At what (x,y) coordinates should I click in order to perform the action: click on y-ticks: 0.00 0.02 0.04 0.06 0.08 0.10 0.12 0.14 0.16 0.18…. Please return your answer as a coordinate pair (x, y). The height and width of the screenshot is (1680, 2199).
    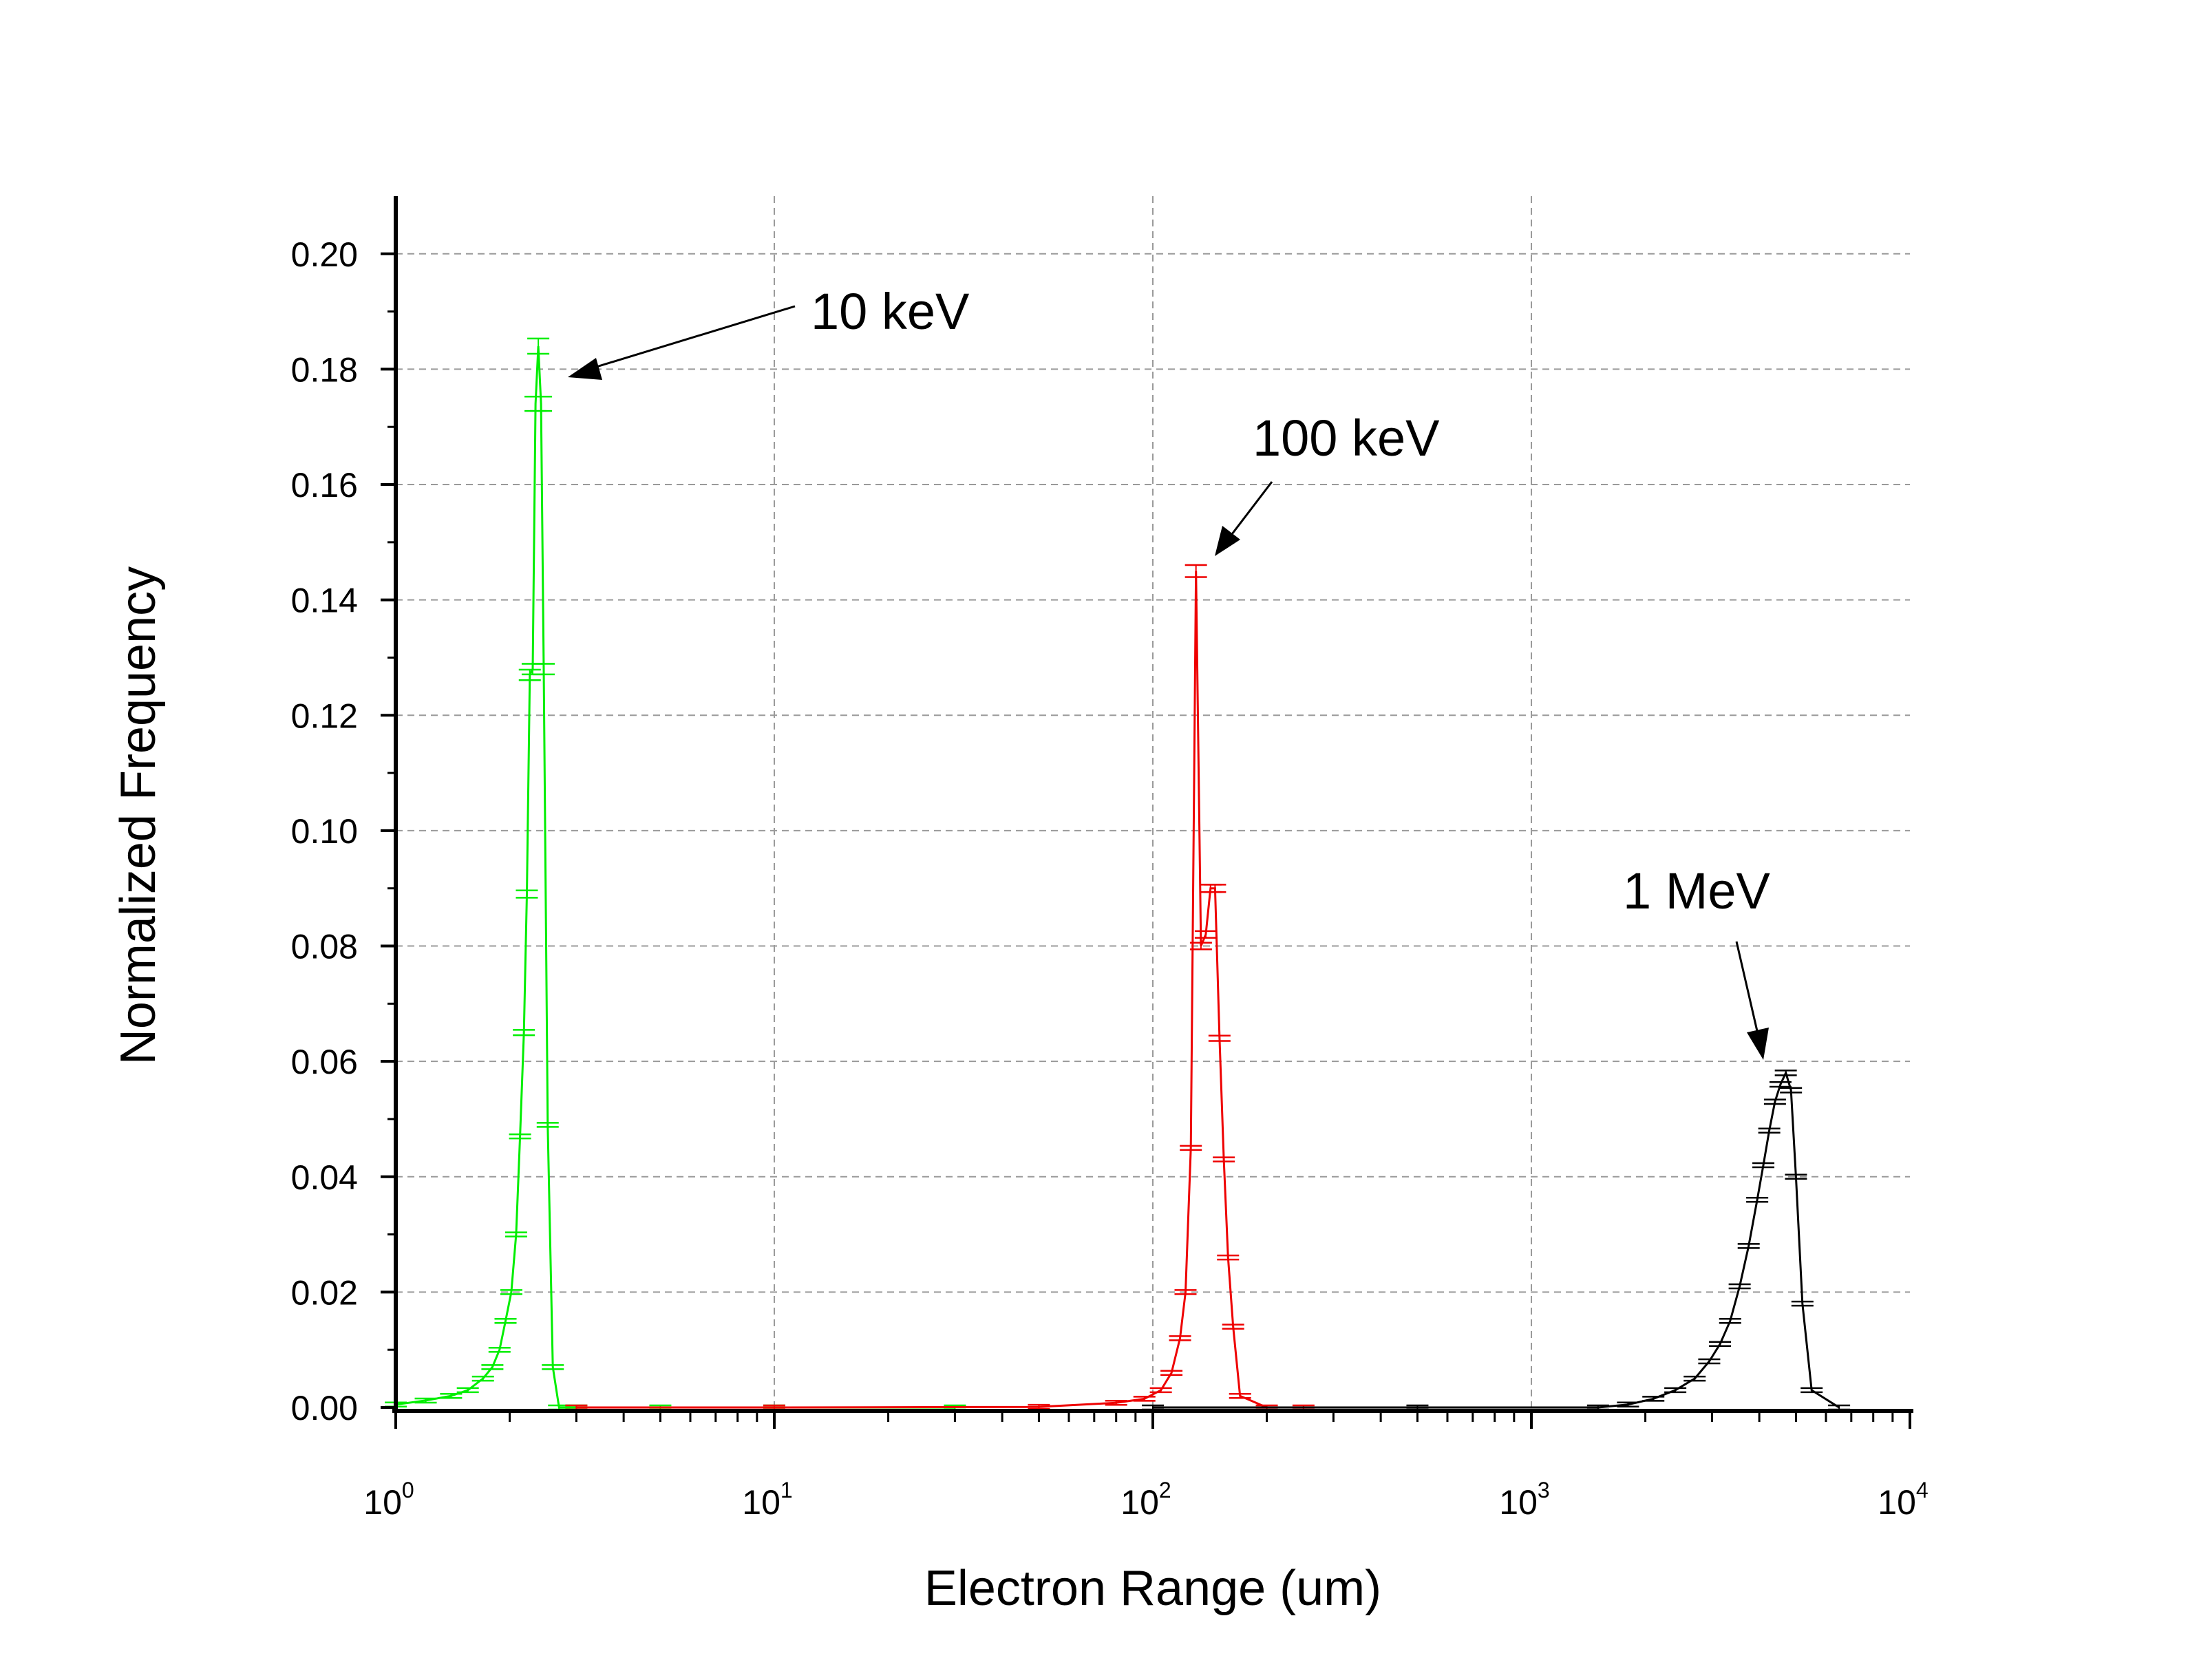
    Looking at the image, I should click on (343, 831).